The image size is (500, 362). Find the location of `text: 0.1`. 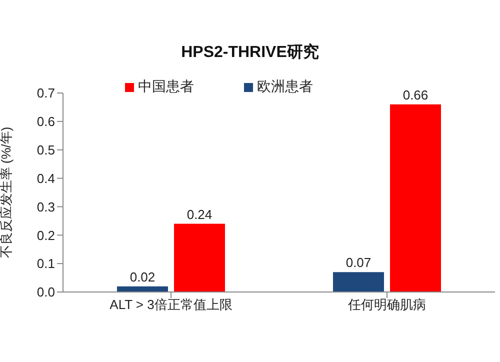

text: 0.1 is located at coordinates (45, 264).